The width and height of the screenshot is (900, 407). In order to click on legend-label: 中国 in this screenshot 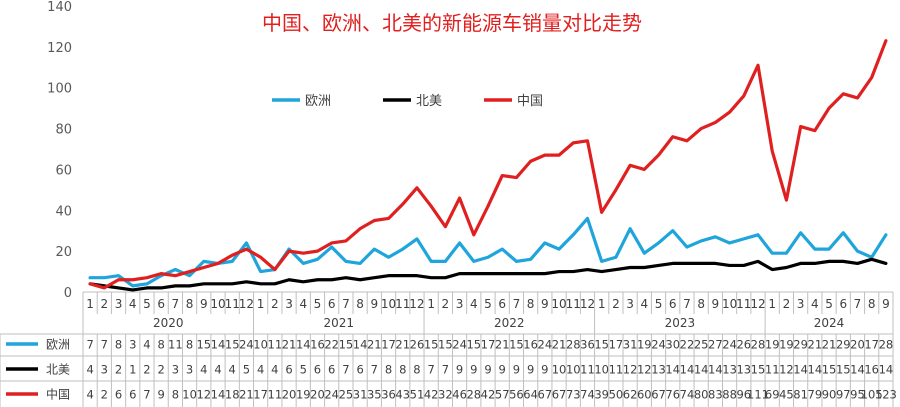, I will do `click(530, 101)`.